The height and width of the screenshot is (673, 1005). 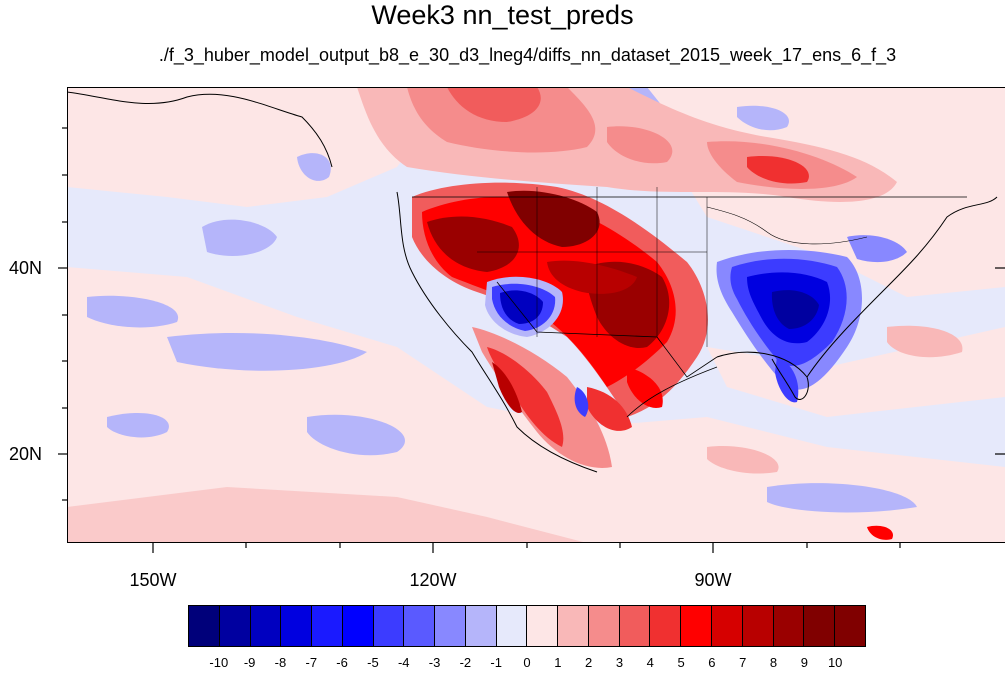 What do you see at coordinates (25, 454) in the screenshot?
I see `lat-label-20n: 20N` at bounding box center [25, 454].